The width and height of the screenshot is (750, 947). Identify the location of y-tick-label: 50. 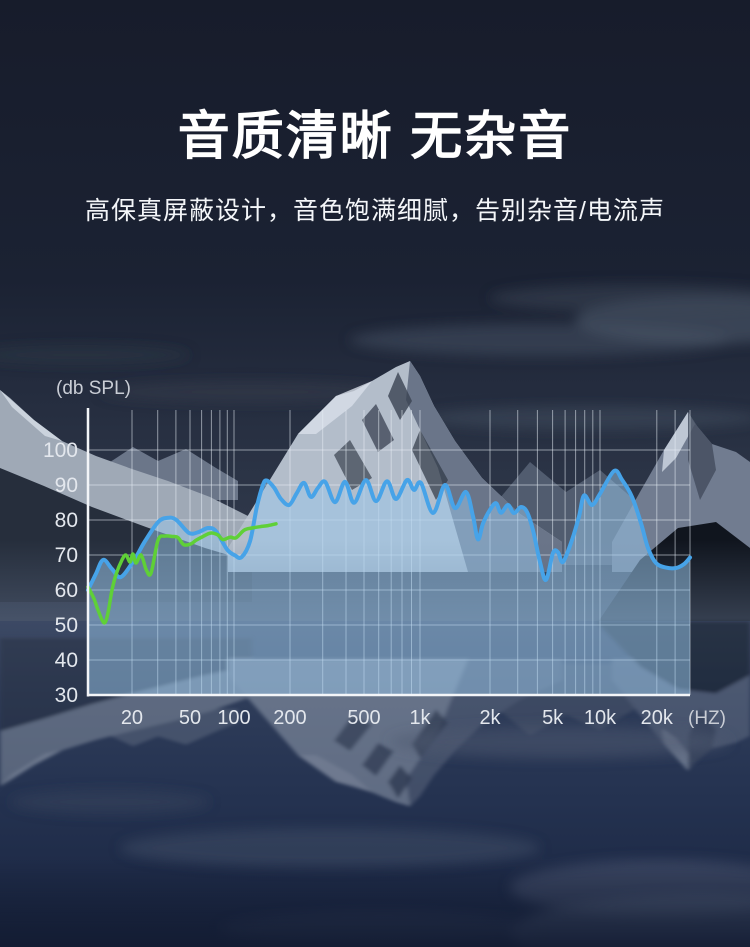
(66, 625).